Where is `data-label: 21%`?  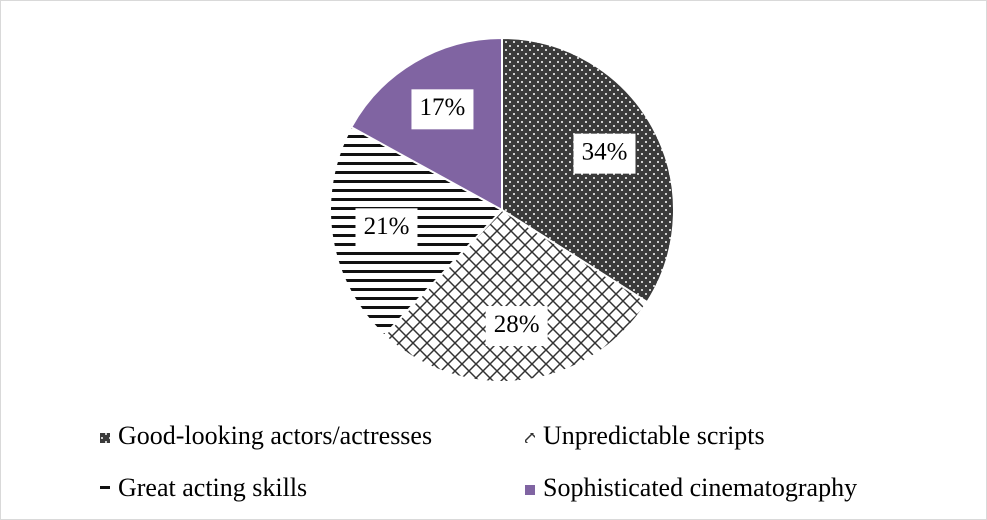 data-label: 21% is located at coordinates (387, 226).